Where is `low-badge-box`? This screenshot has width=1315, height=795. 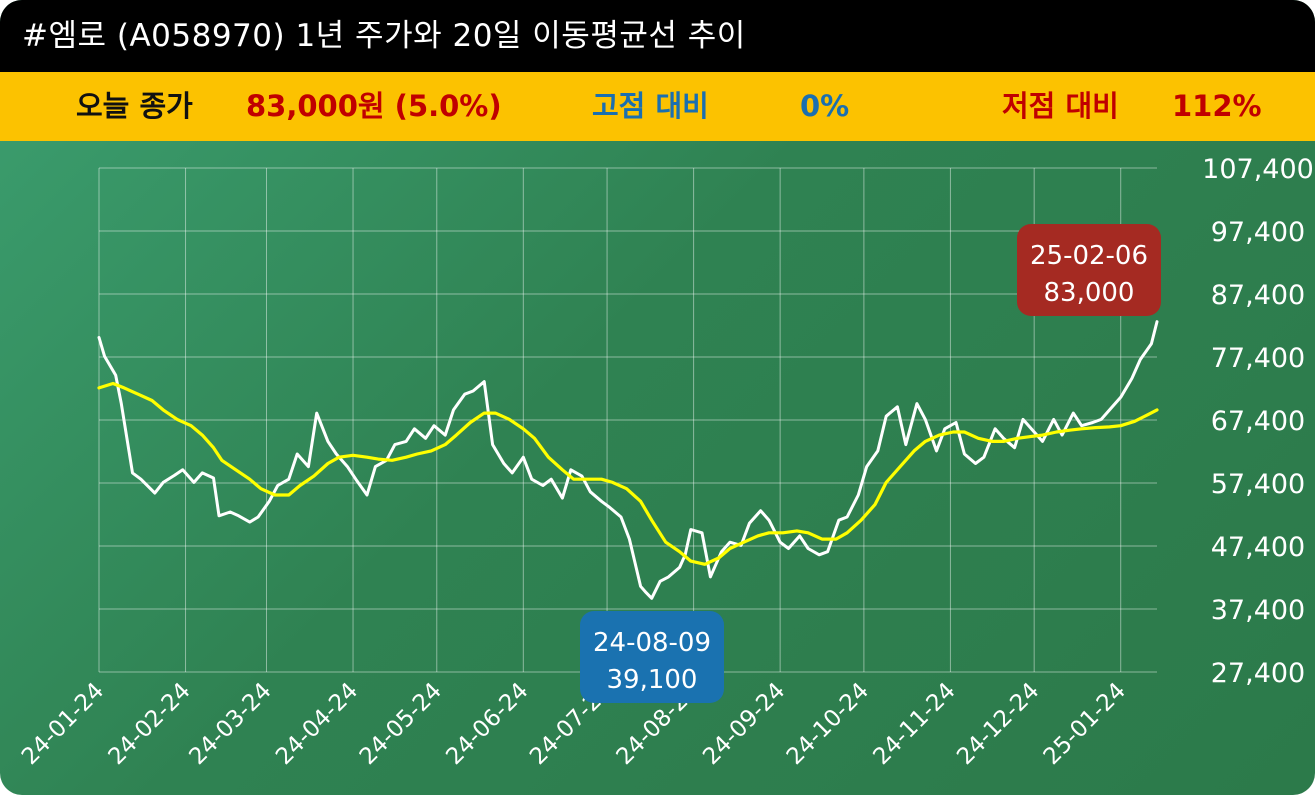 low-badge-box is located at coordinates (652, 657).